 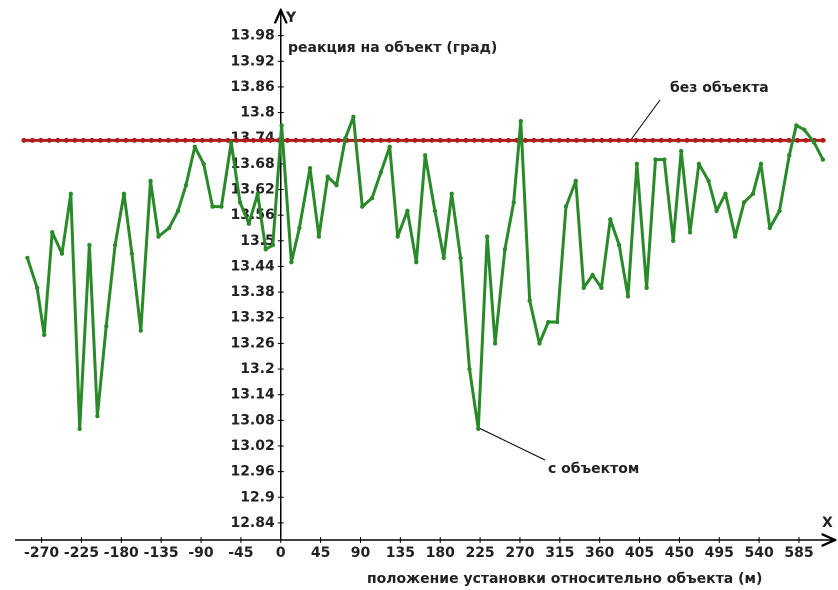 What do you see at coordinates (252, 446) in the screenshot?
I see `y-tick-label: 13.02` at bounding box center [252, 446].